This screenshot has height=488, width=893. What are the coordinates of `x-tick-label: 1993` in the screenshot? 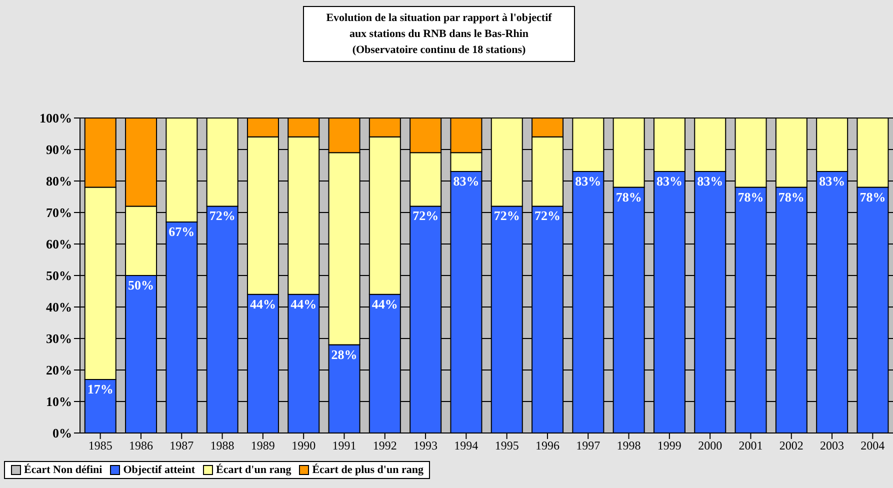 It's located at (426, 445).